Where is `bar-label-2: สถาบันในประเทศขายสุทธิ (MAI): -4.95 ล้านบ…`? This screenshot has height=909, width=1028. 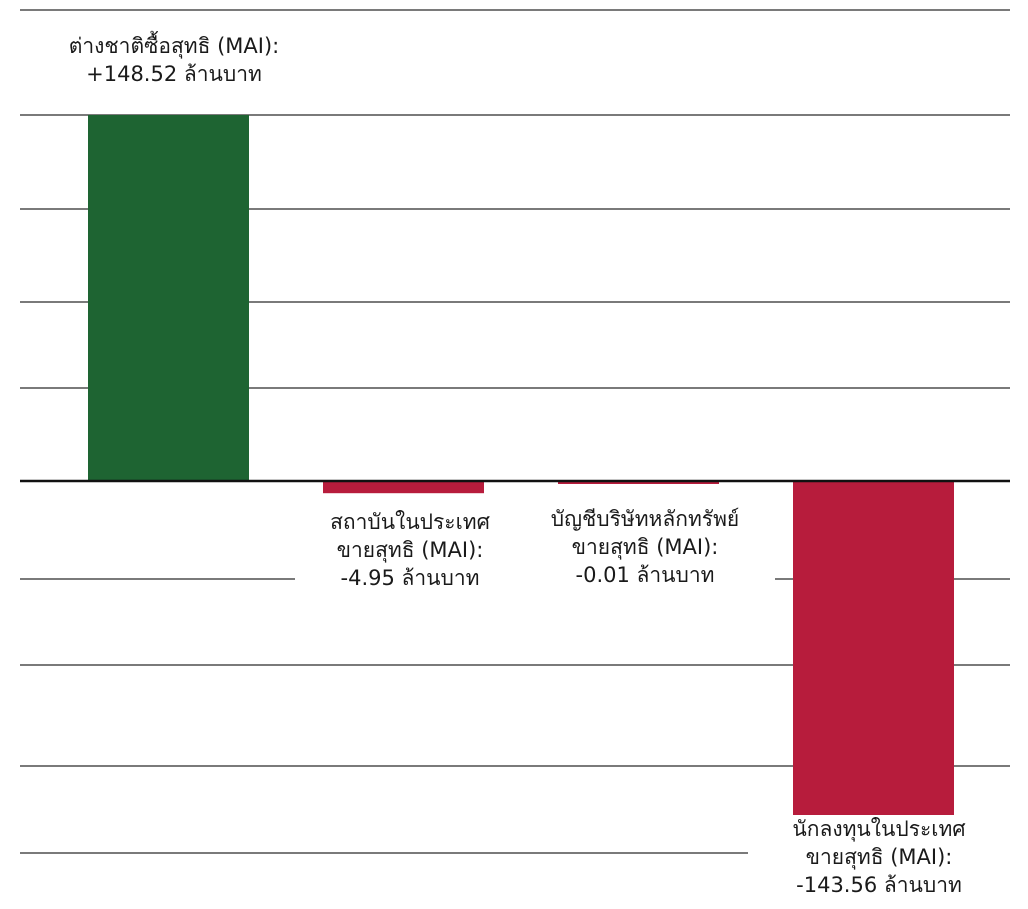 bar-label-2: สถาบันในประเทศขายสุทธิ (MAI): -4.95 ล้านบ… is located at coordinates (410, 550).